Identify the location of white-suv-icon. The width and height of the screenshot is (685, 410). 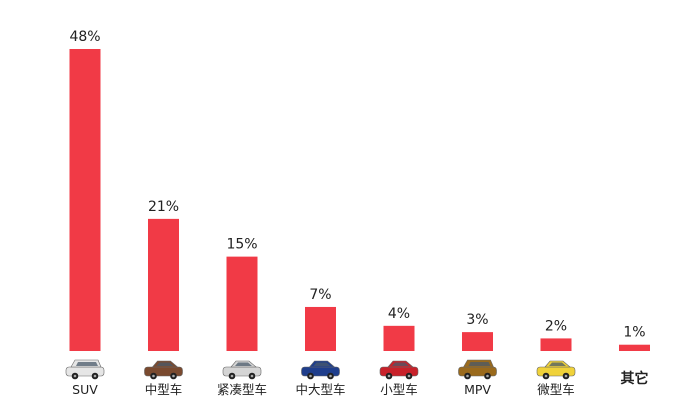
(85, 369).